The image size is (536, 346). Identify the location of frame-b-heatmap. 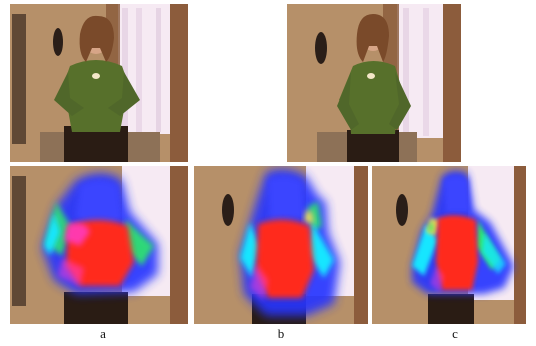
(281, 245).